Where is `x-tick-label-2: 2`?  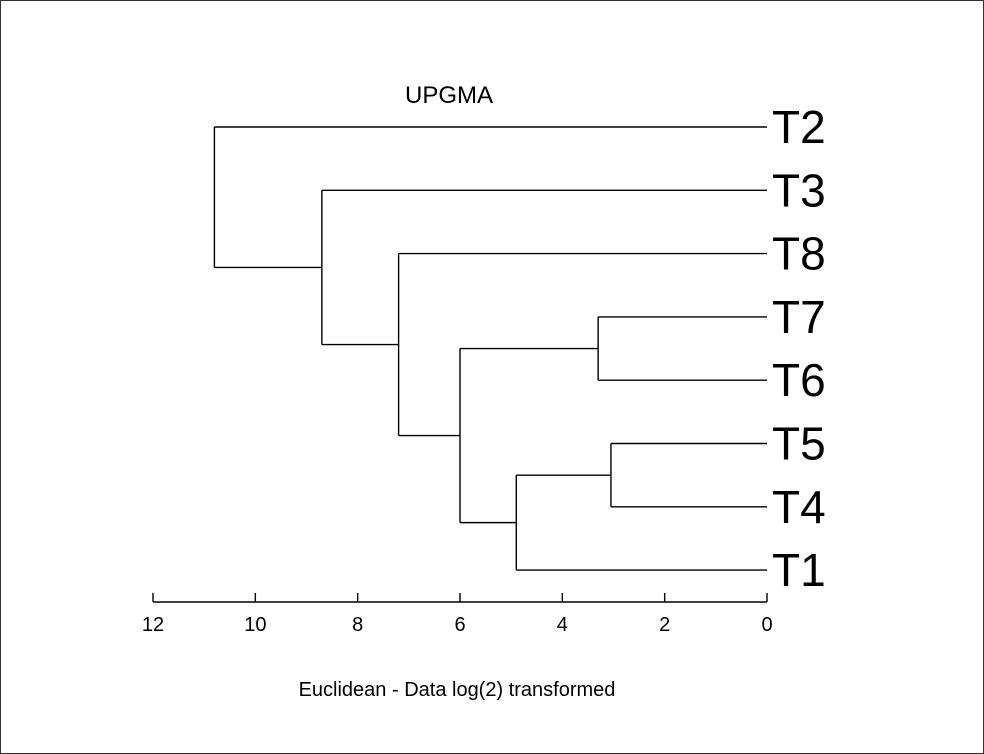
x-tick-label-2: 2 is located at coordinates (664, 625).